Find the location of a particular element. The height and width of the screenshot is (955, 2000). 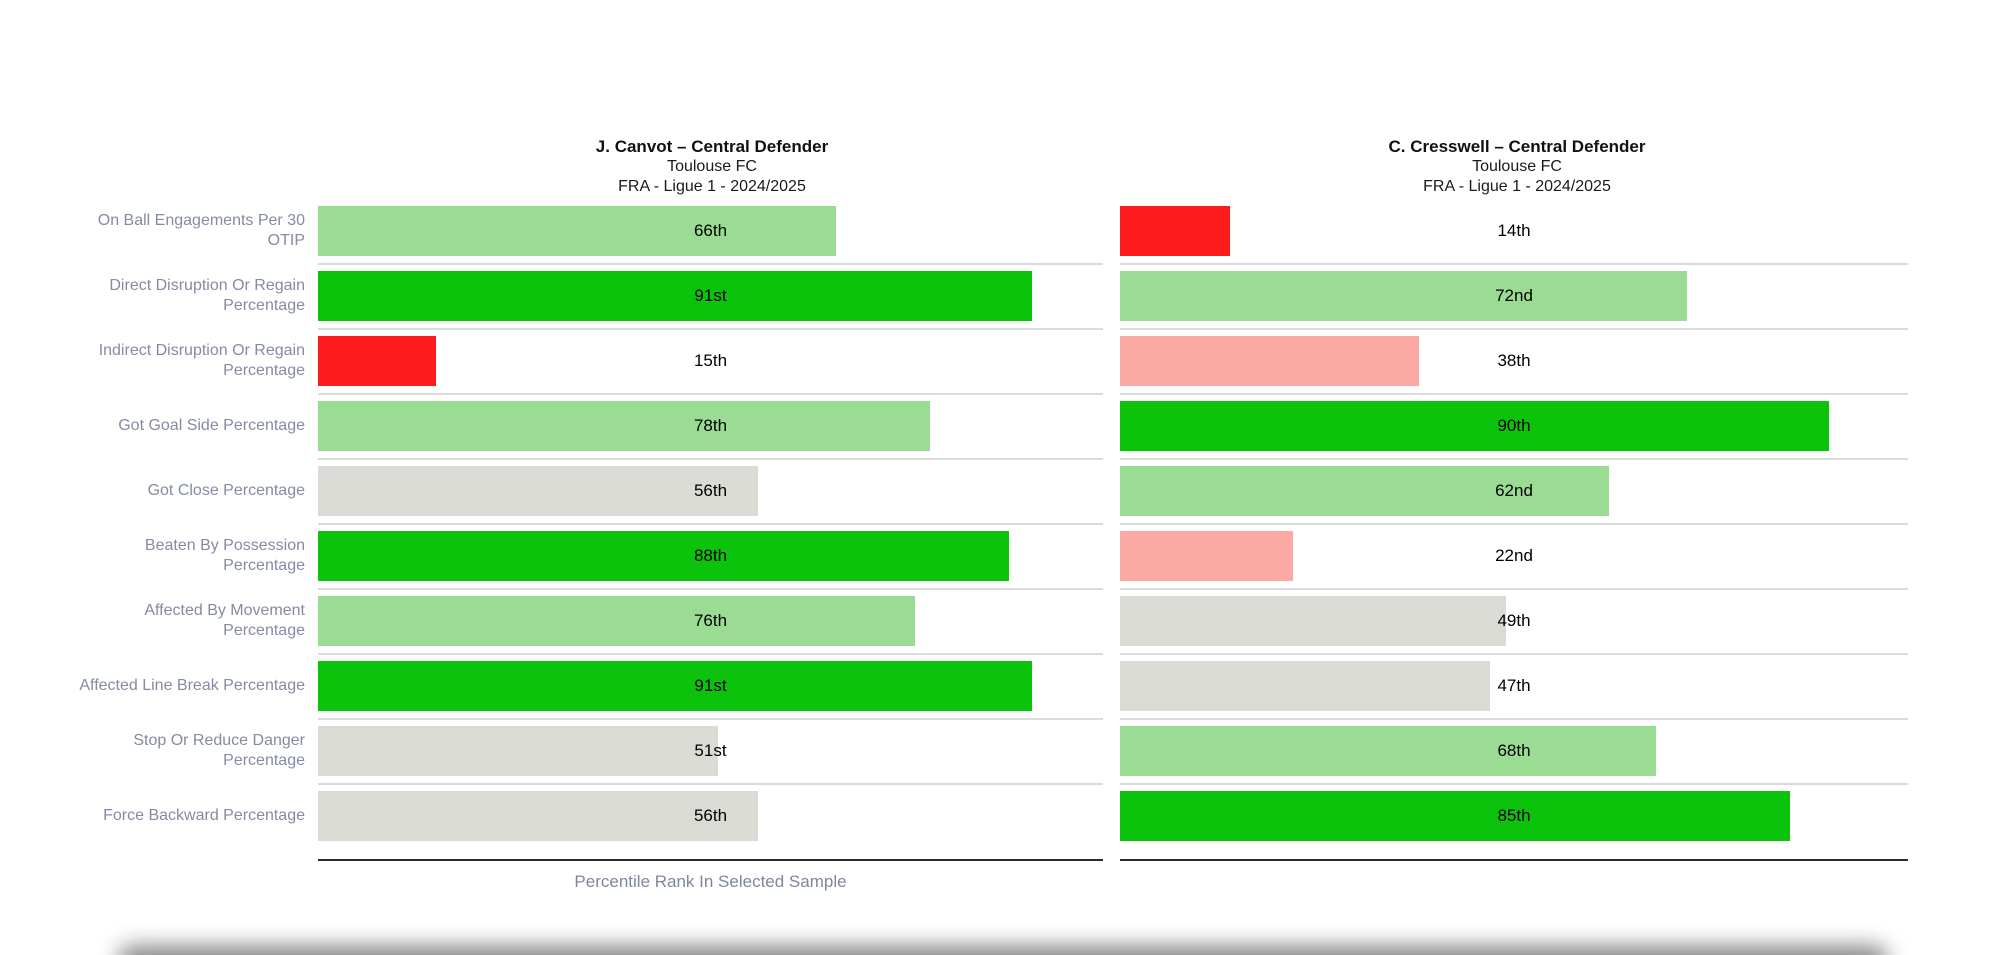

percentile-value: 22nd is located at coordinates (1514, 555).